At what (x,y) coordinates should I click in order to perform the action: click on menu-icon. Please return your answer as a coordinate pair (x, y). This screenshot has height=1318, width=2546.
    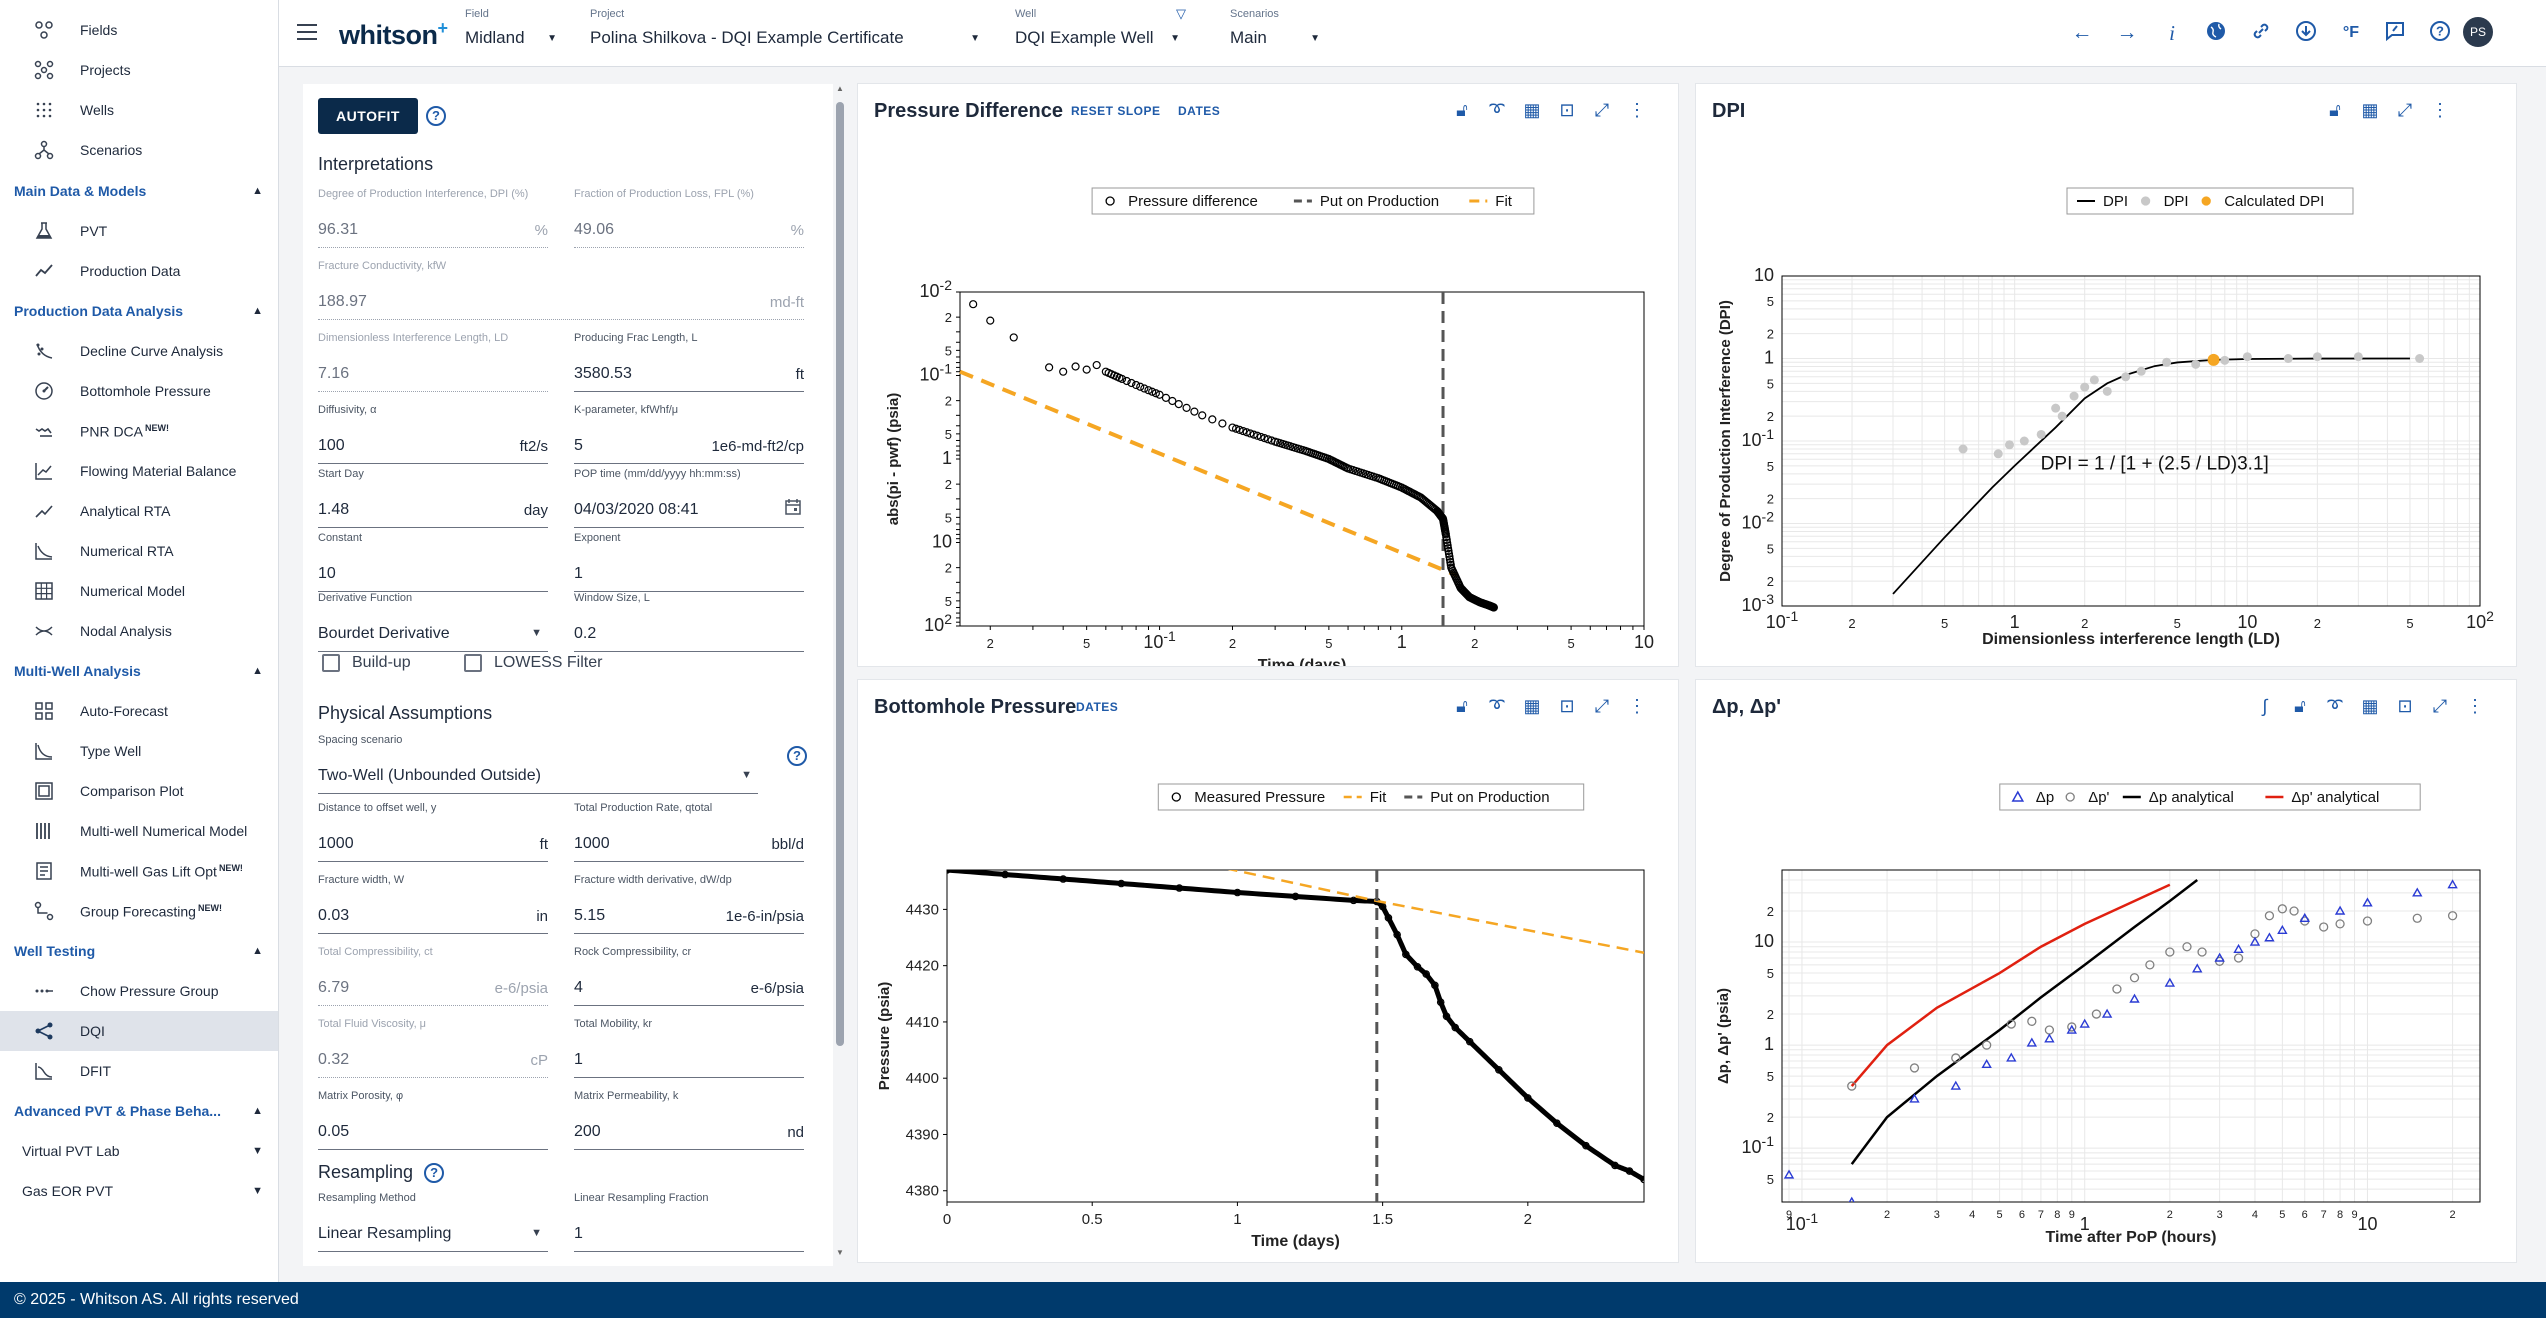
    Looking at the image, I should click on (307, 32).